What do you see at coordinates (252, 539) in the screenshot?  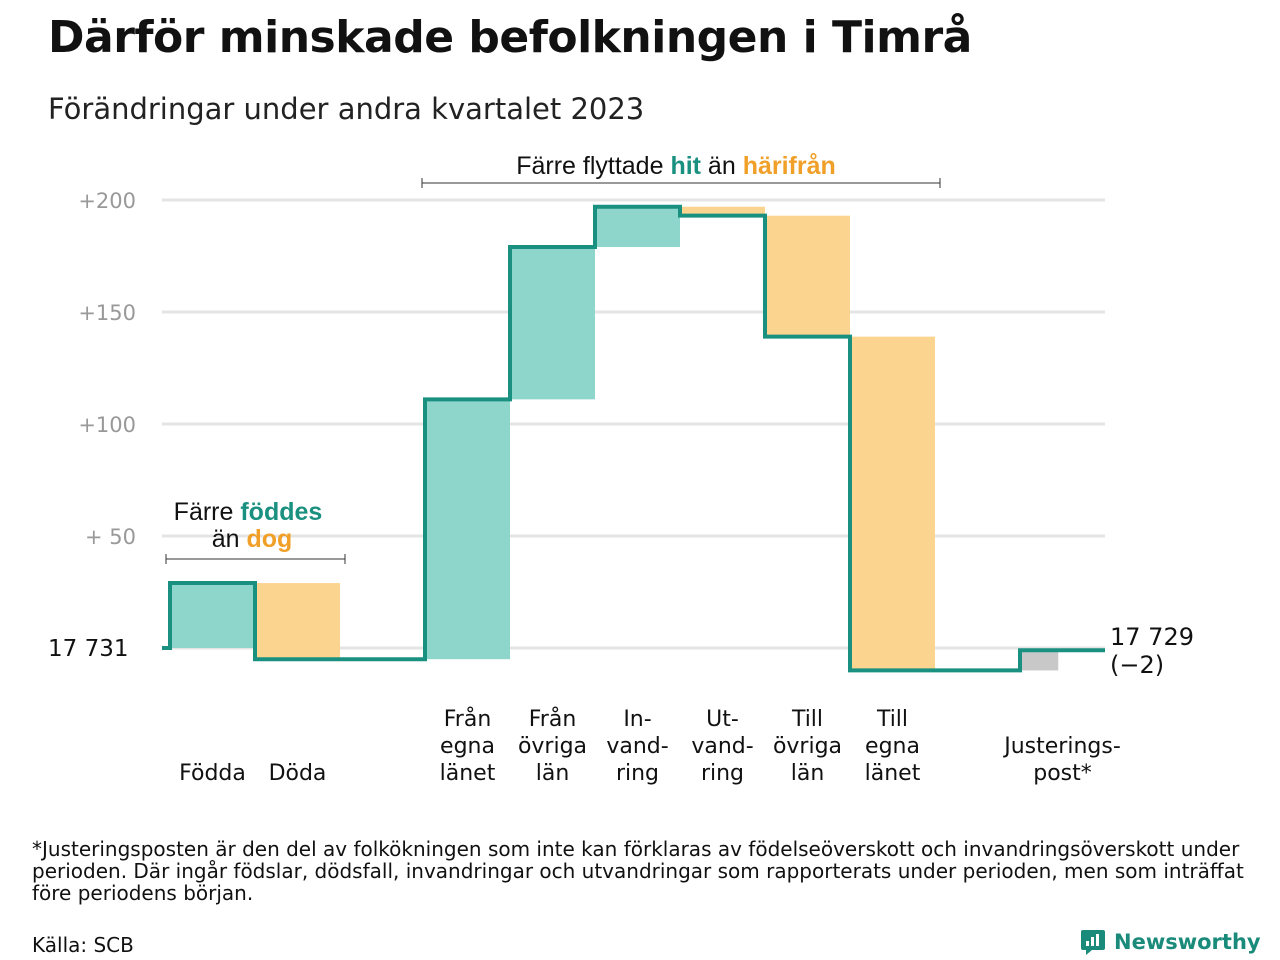 I see `births-annotation-line2: än dog` at bounding box center [252, 539].